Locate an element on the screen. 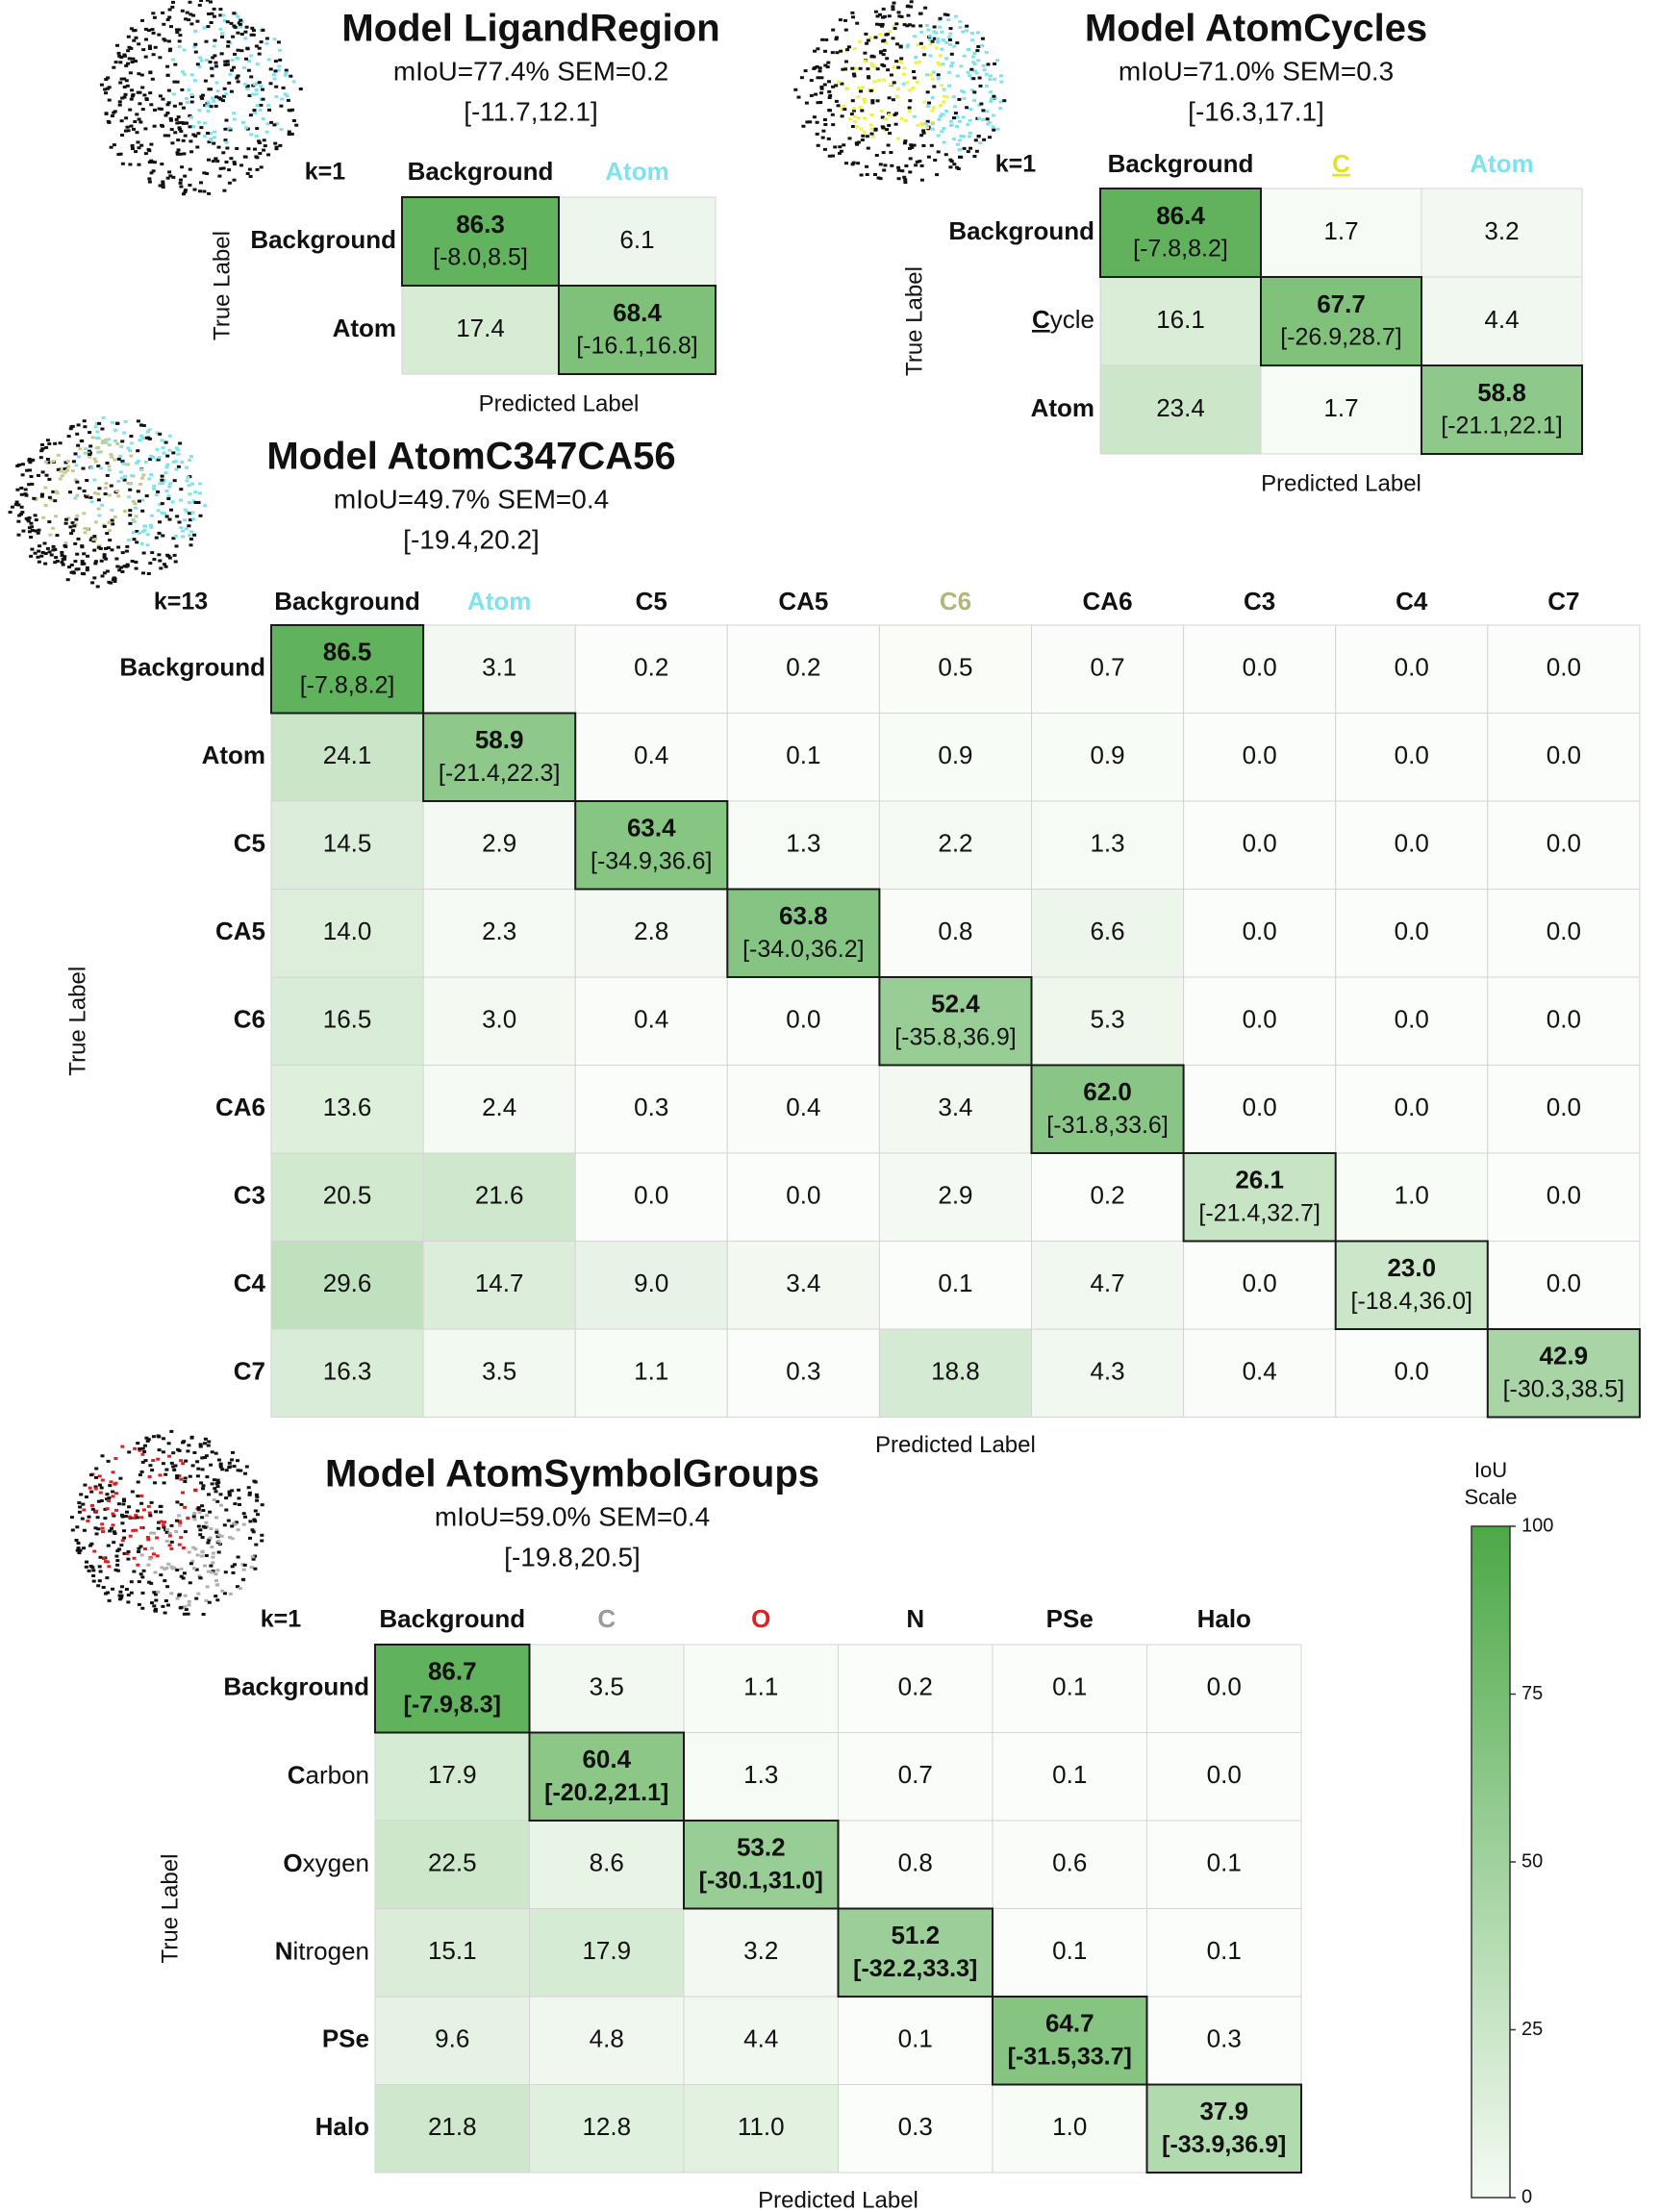 The width and height of the screenshot is (1660, 2212). cell-value: 2.9 is located at coordinates (499, 843).